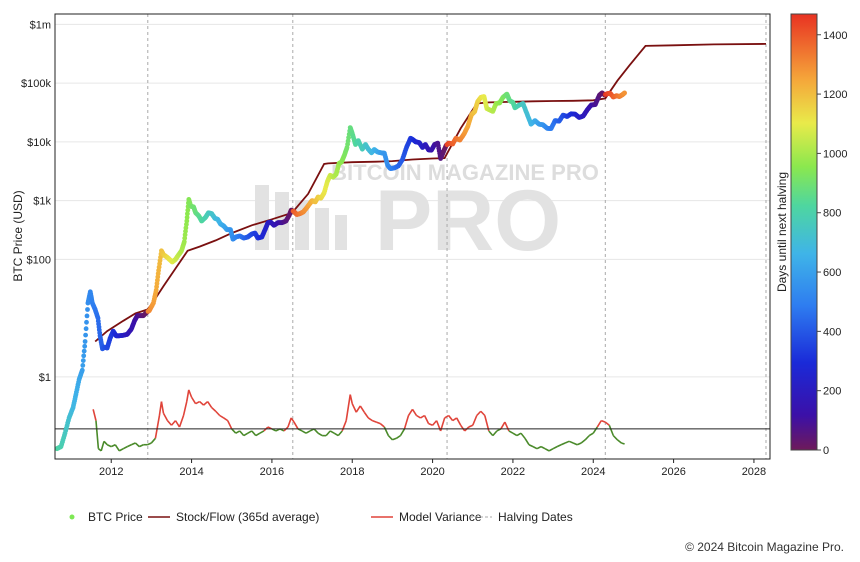  Describe the element at coordinates (673, 472) in the screenshot. I see `x-tick-label: 2026` at that location.